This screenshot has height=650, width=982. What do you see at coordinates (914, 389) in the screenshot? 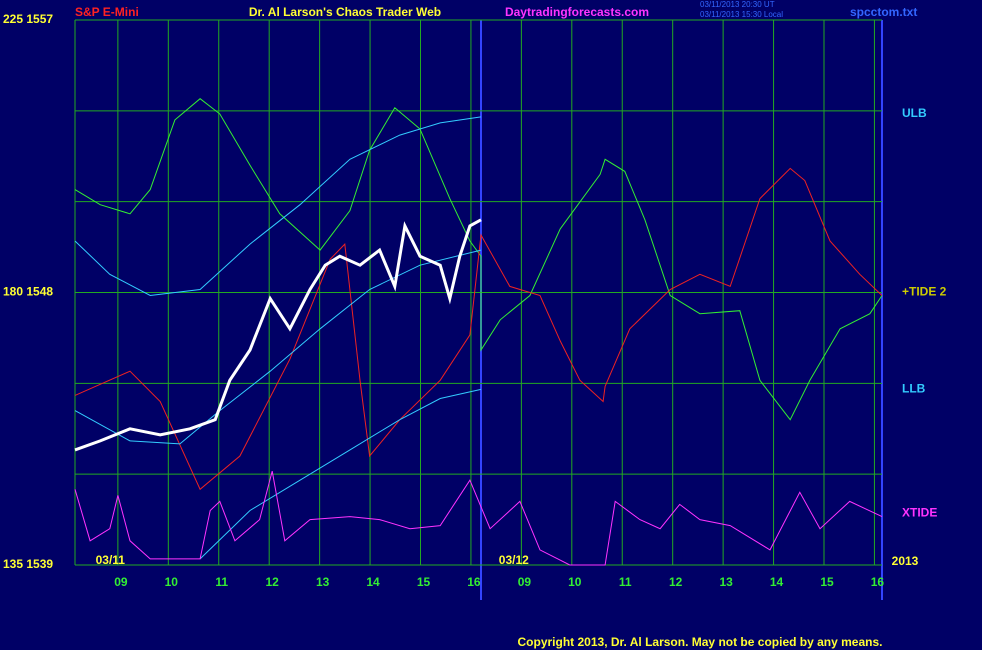
I see `level-label: LLB` at bounding box center [914, 389].